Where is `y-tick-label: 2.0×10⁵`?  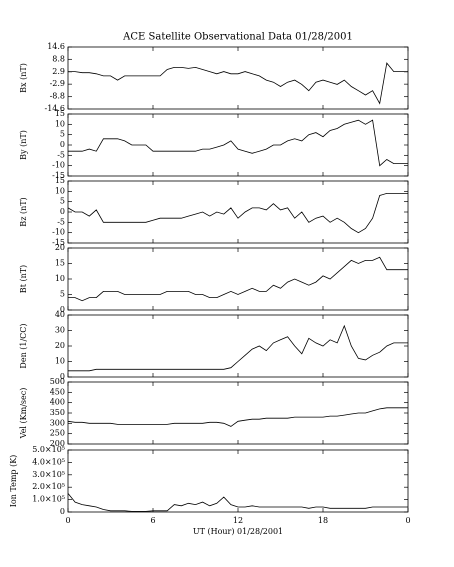
y-tick-label: 2.0×10⁵ is located at coordinates (48, 486).